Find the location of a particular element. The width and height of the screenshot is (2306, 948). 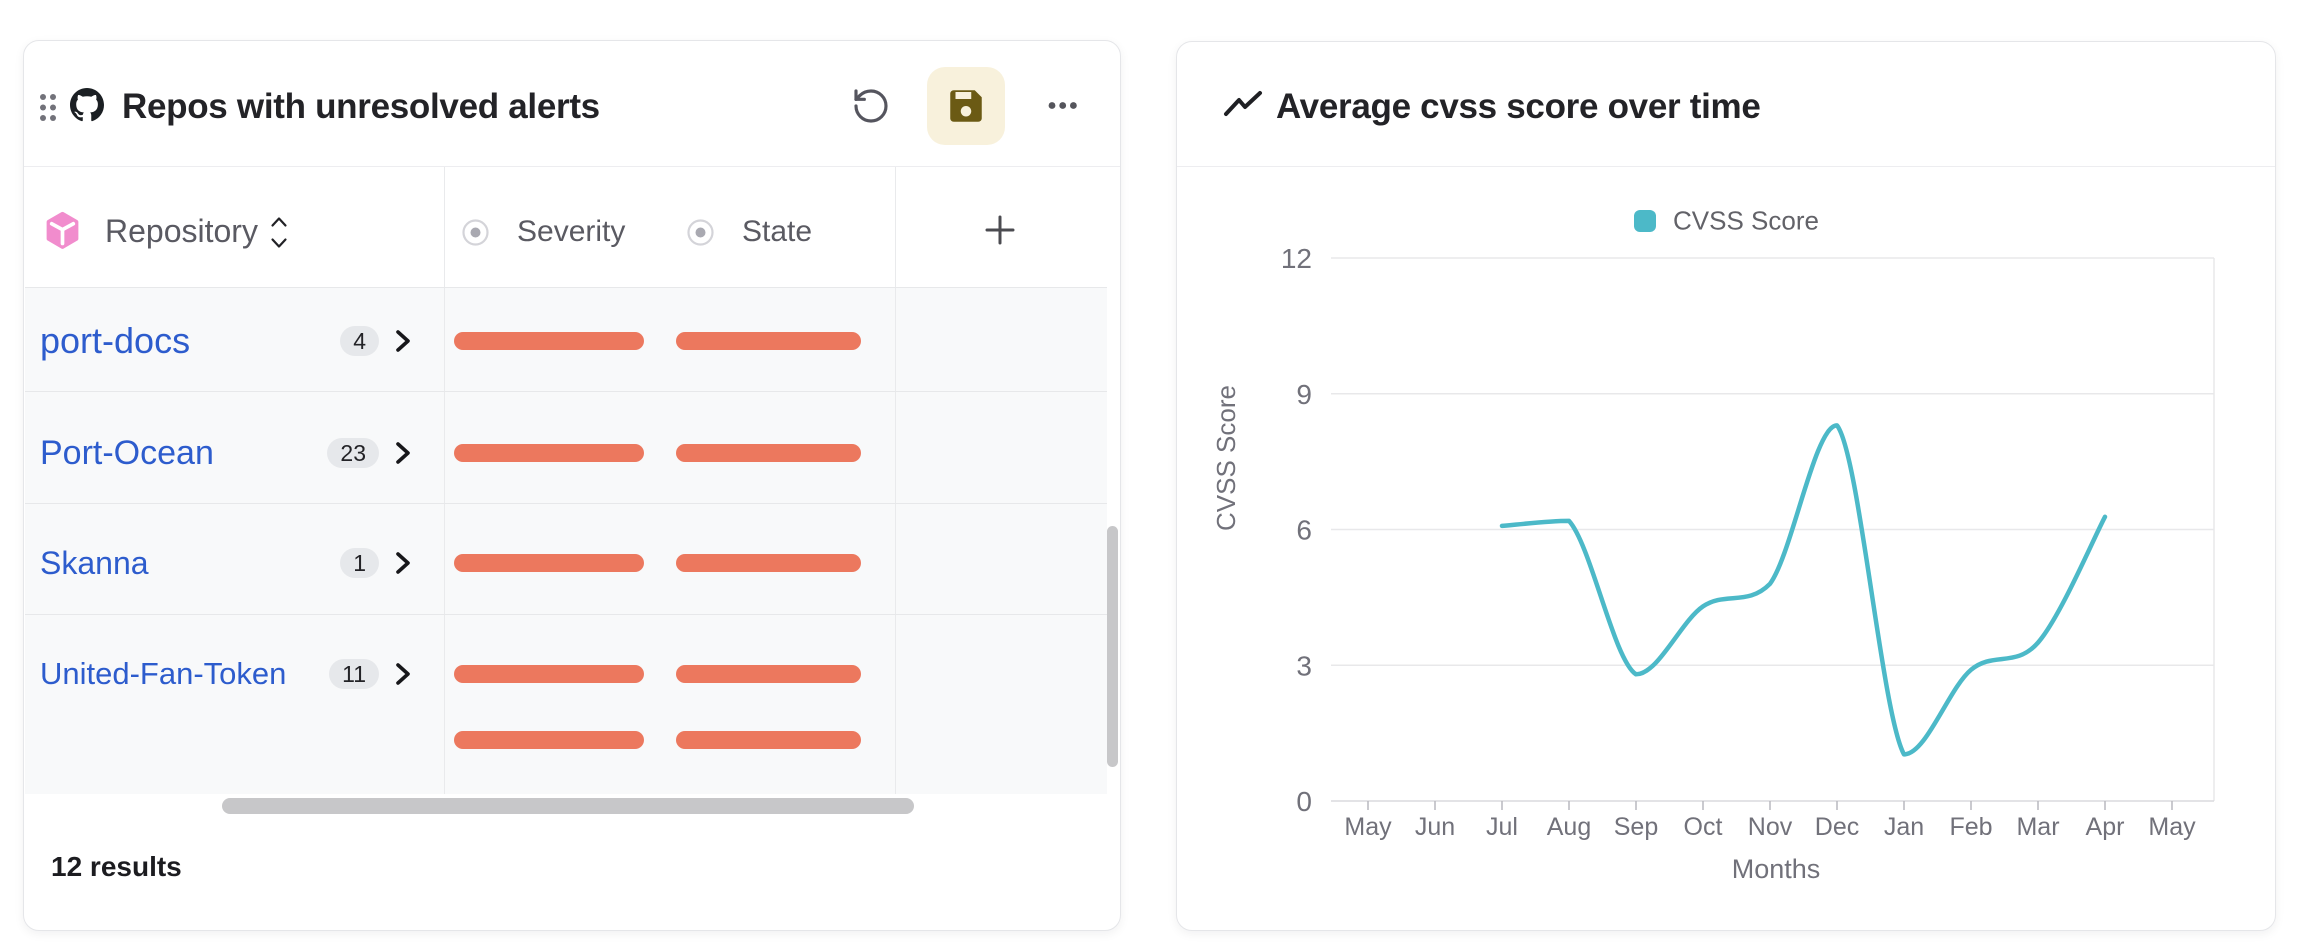

svg-text: Jul is located at coordinates (1502, 827).